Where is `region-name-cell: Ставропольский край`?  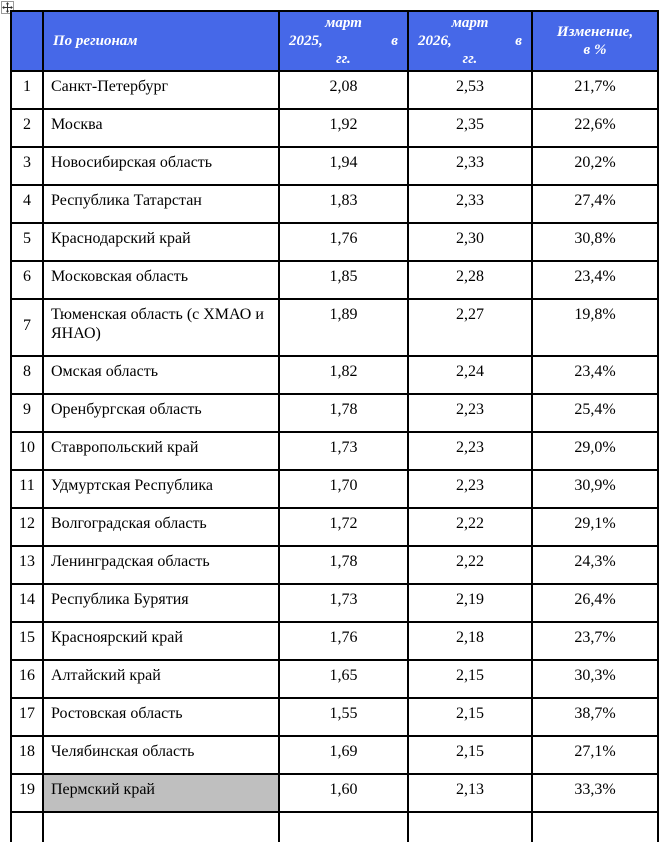 region-name-cell: Ставропольский край is located at coordinates (161, 451).